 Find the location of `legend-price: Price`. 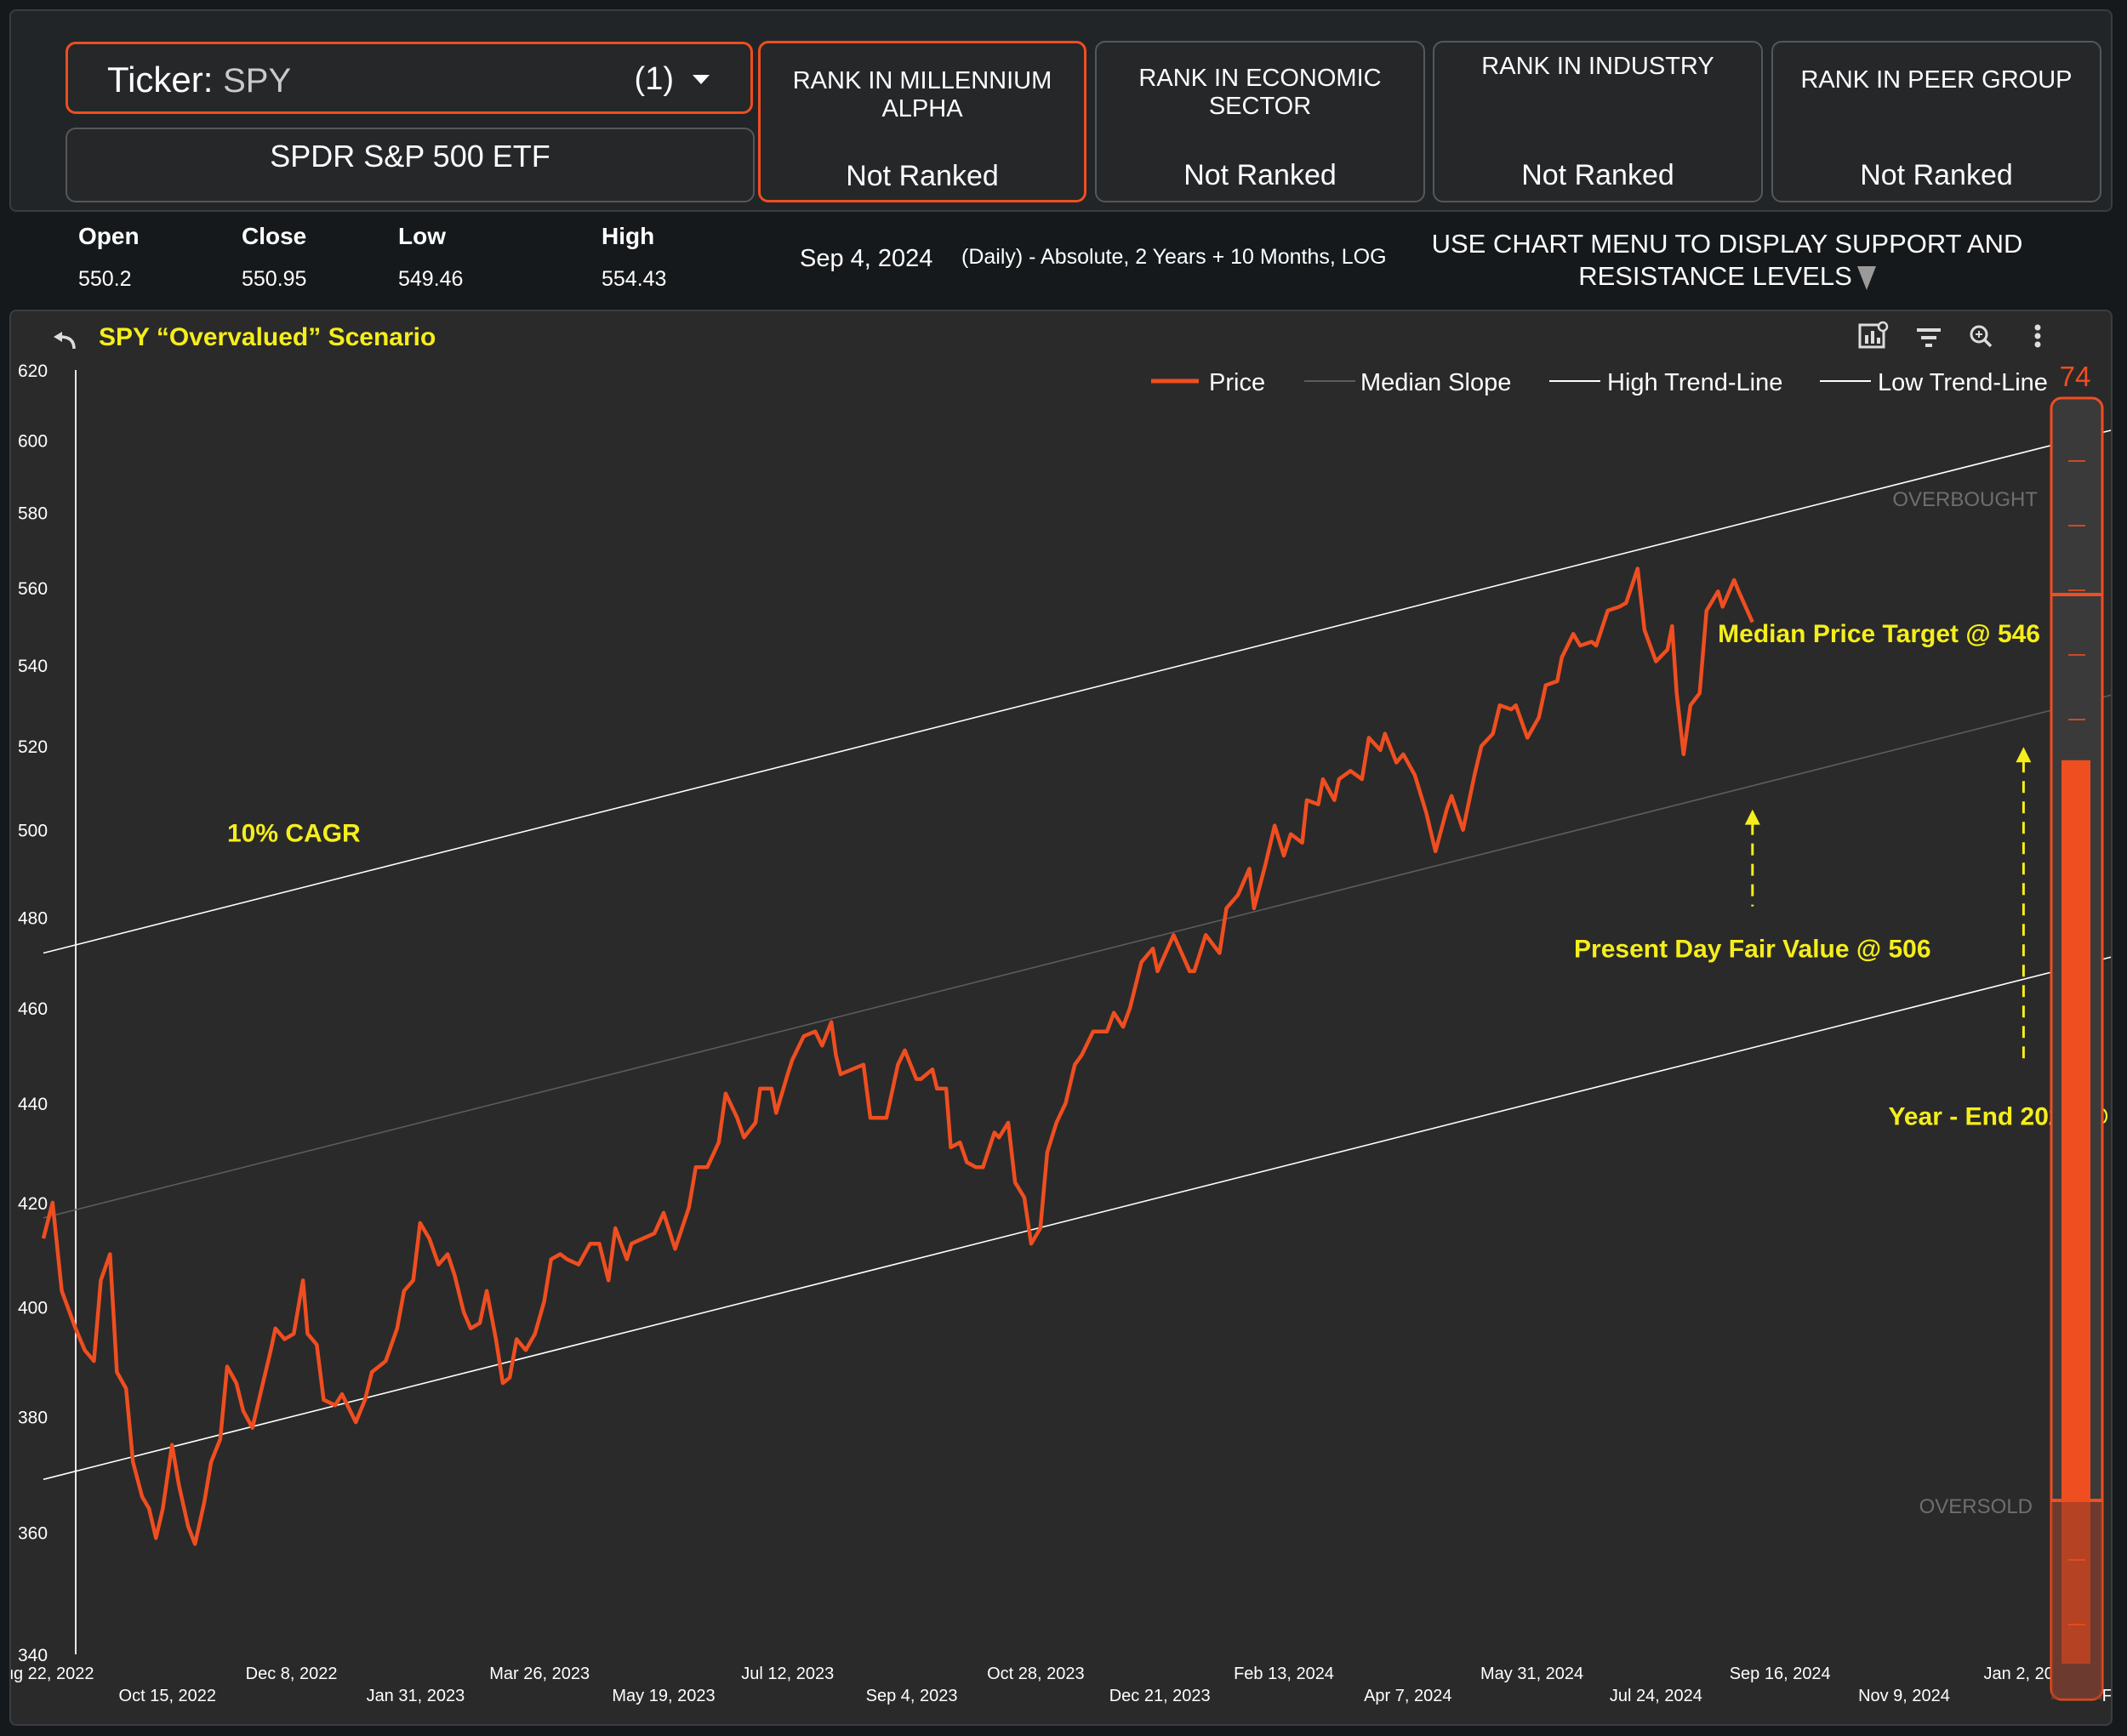

legend-price: Price is located at coordinates (1237, 382).